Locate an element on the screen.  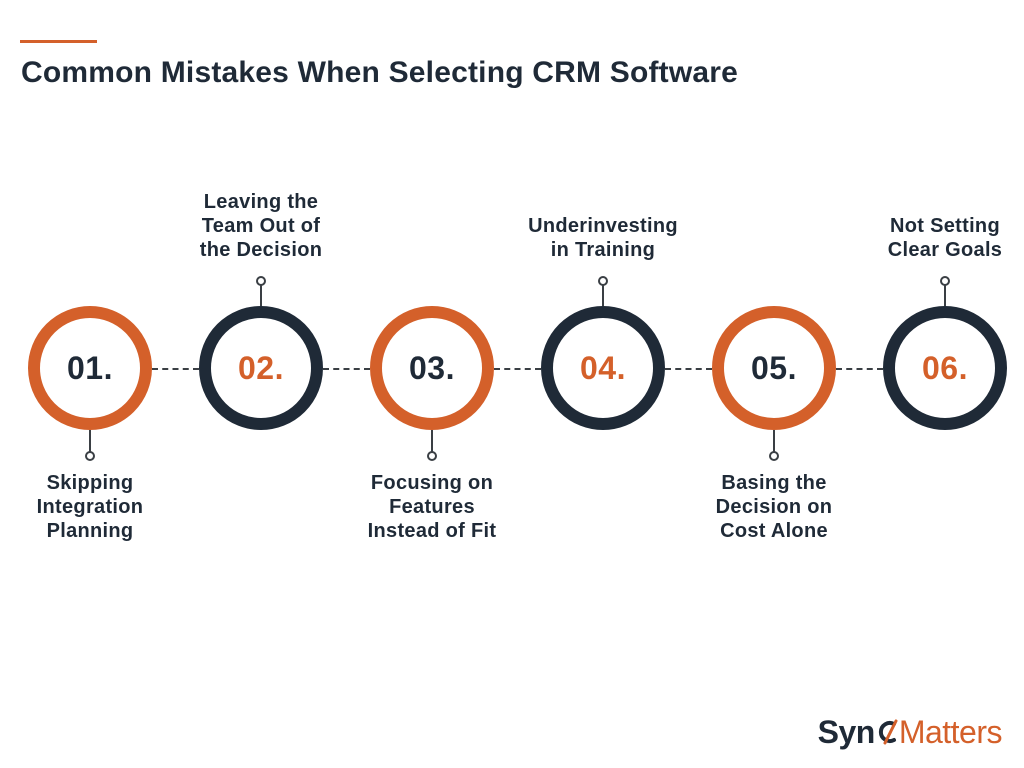
step-ring-1: 01. is located at coordinates (90, 368).